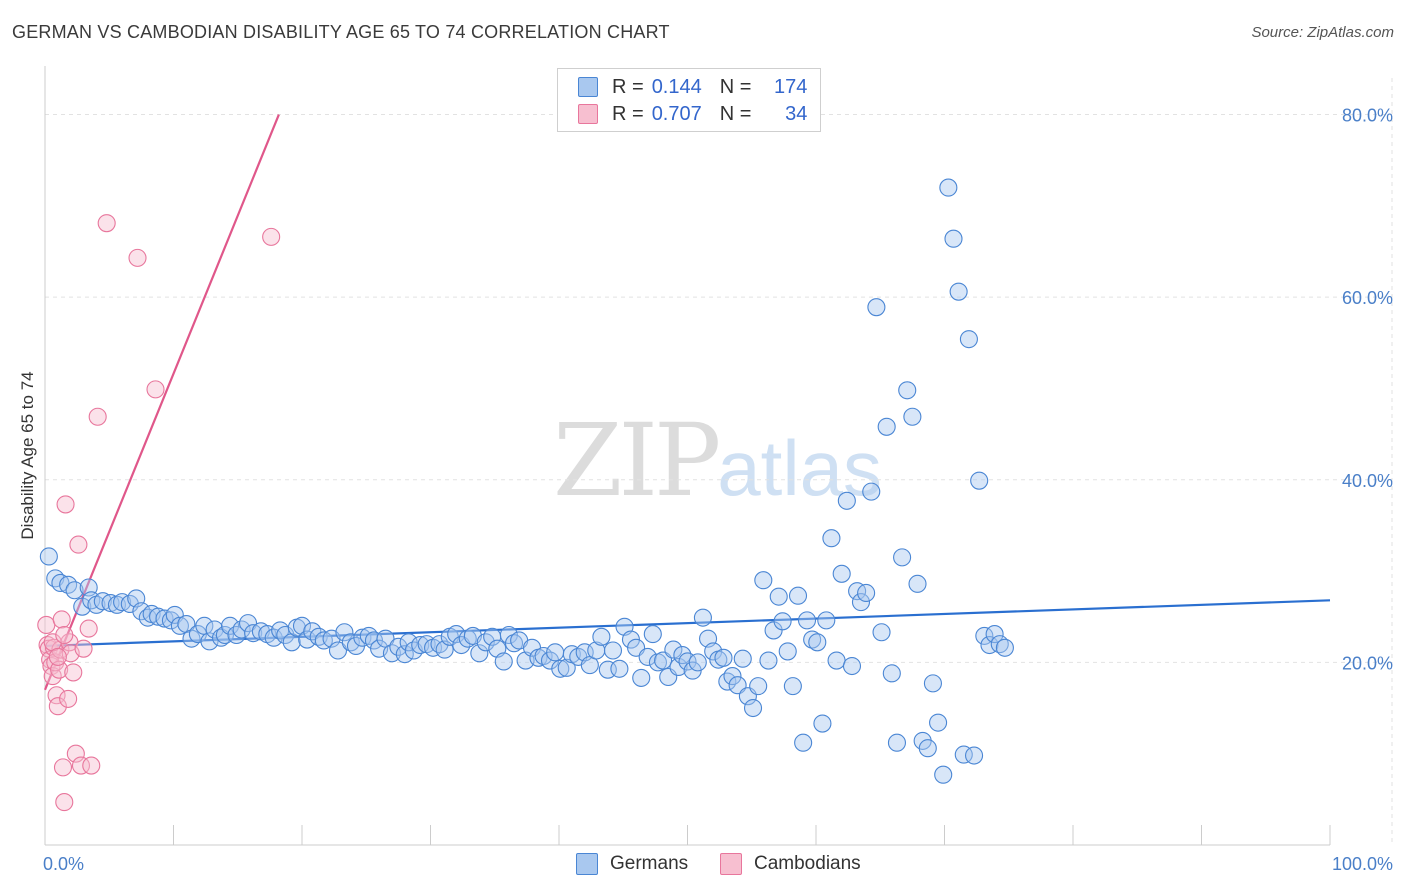 The height and width of the screenshot is (892, 1406). I want to click on watermark-zip: ZIP, so click(637, 460).